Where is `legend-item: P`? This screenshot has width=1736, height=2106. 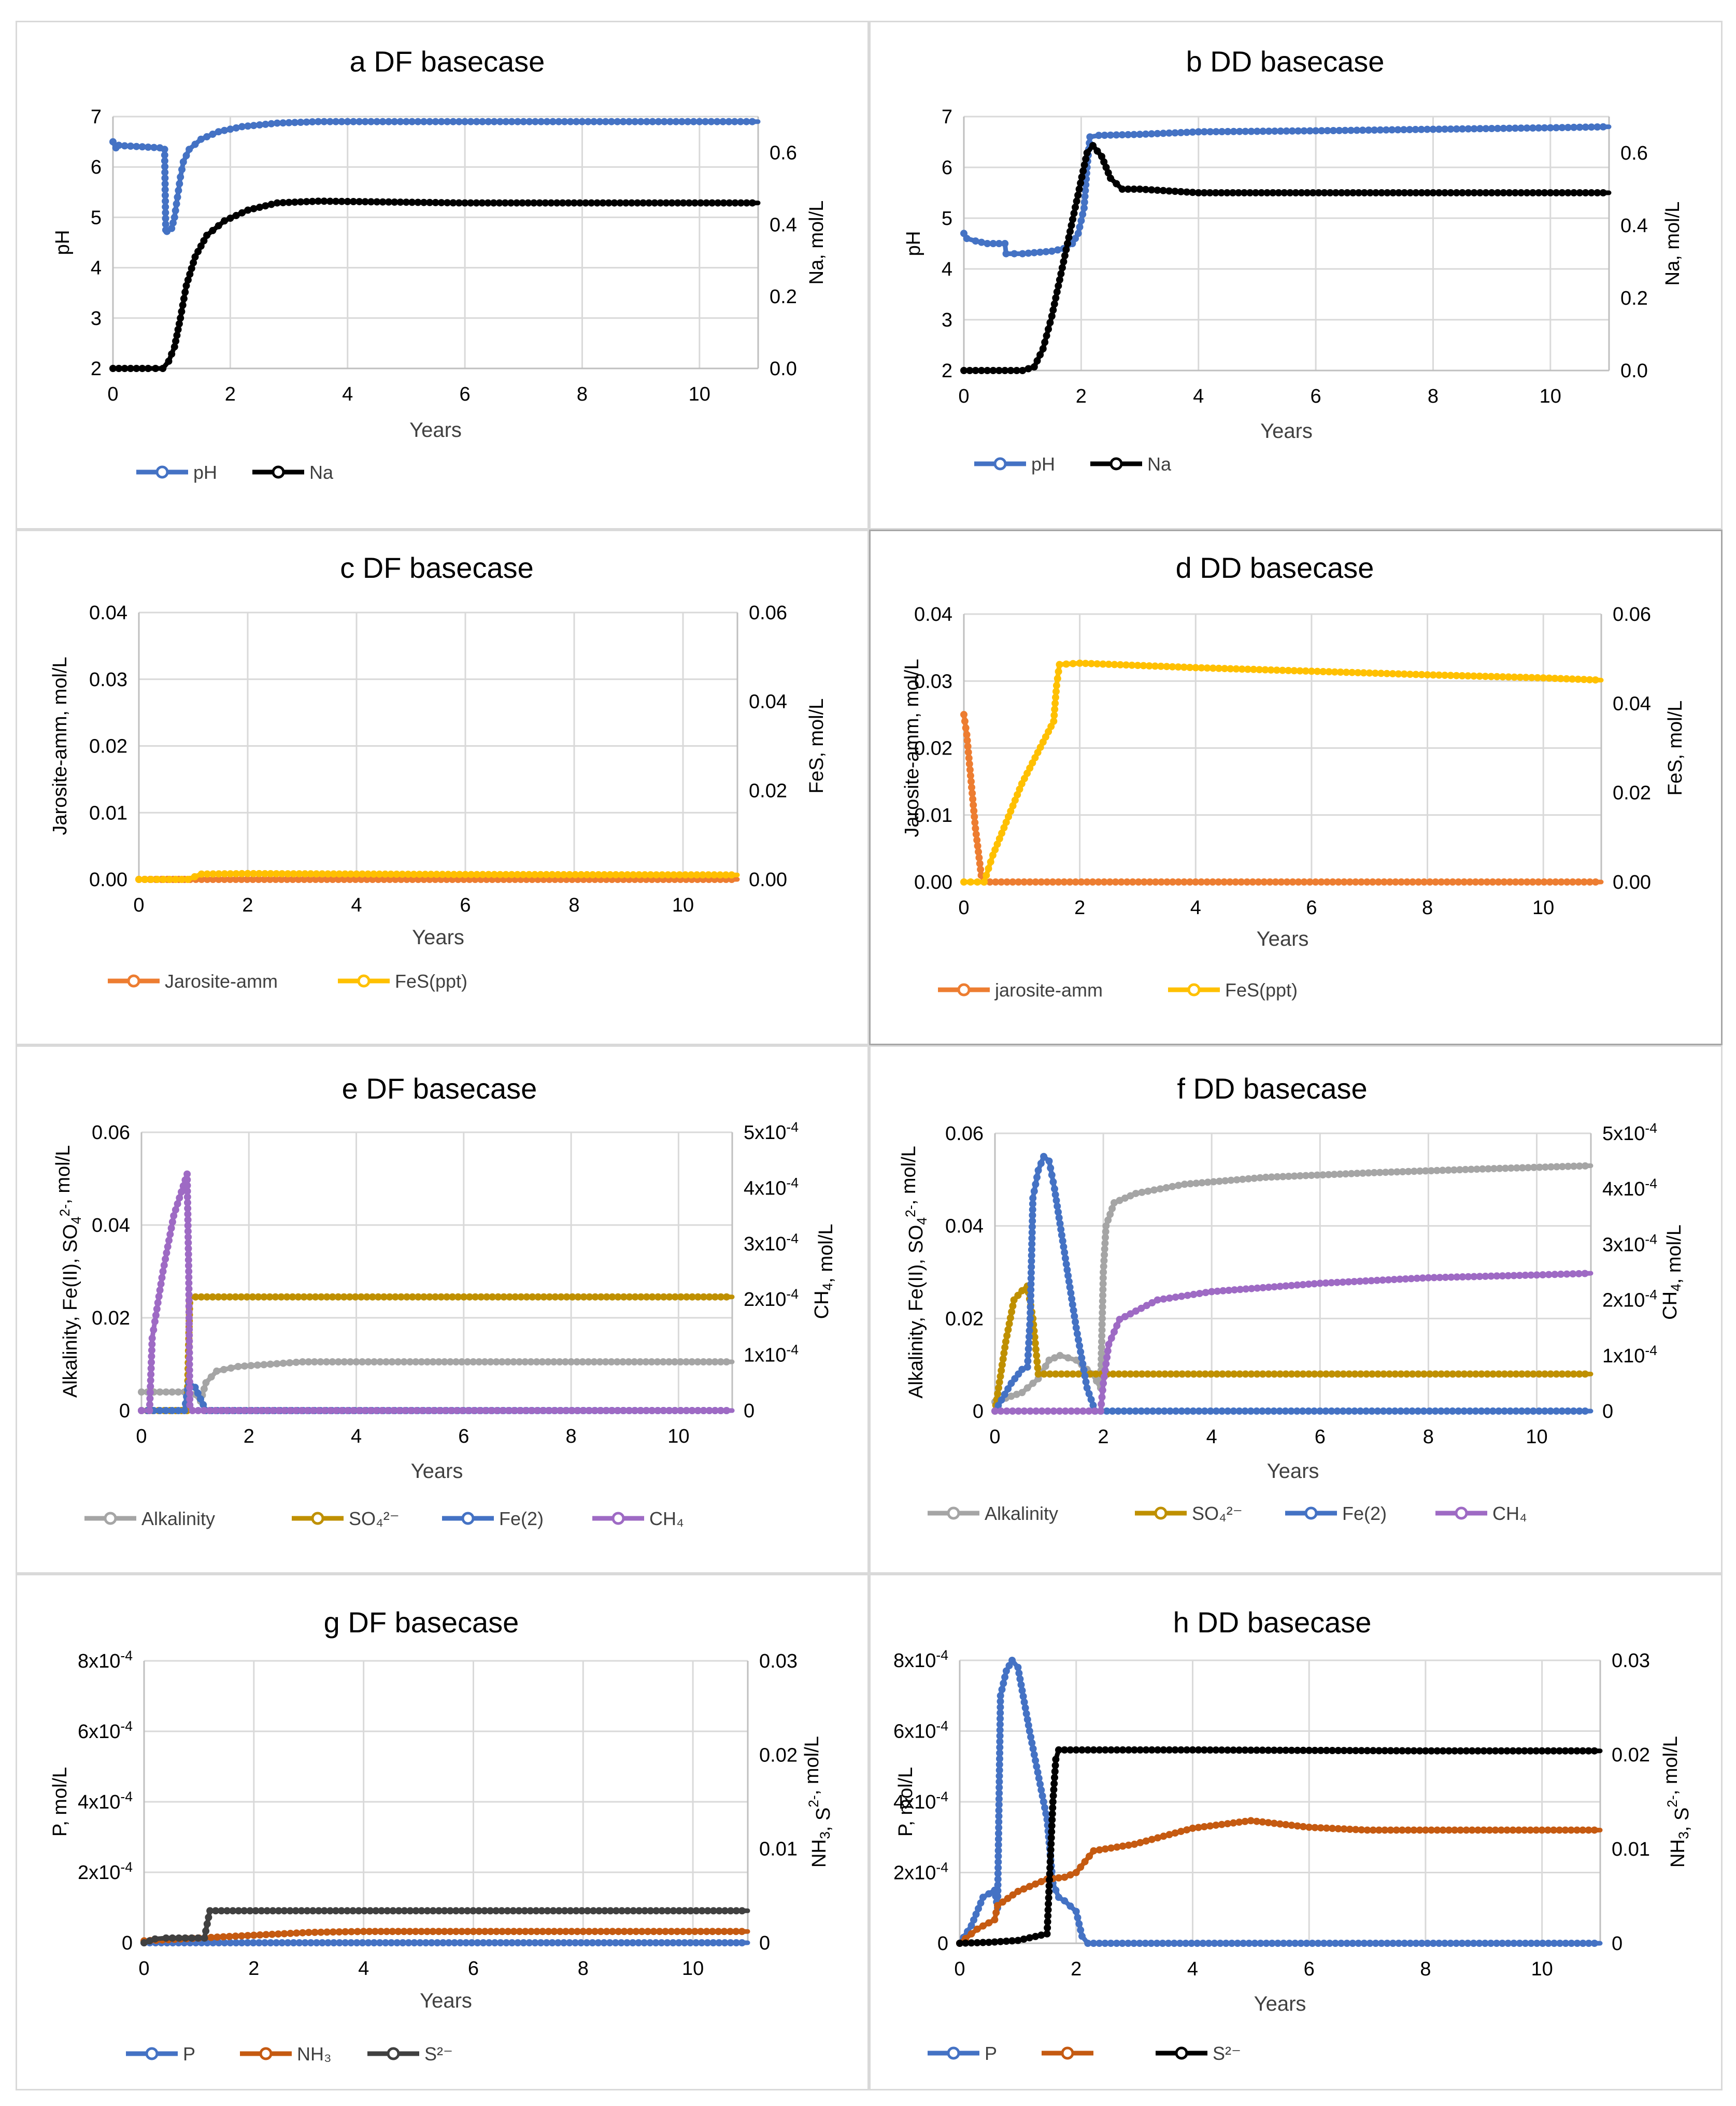 legend-item: P is located at coordinates (160, 2054).